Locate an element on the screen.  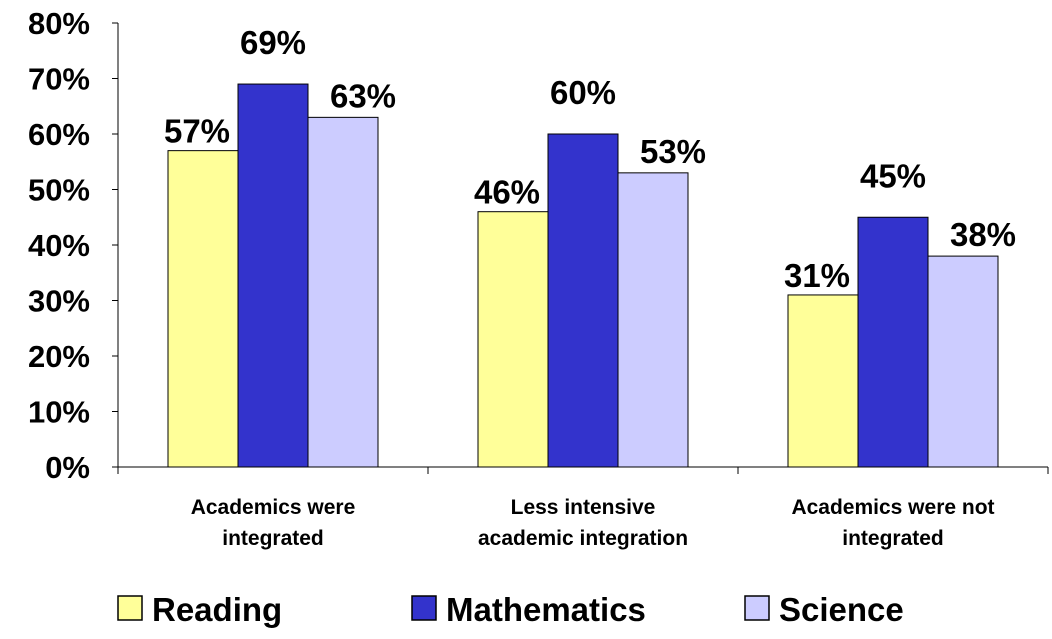
data-label: 31% is located at coordinates (817, 275).